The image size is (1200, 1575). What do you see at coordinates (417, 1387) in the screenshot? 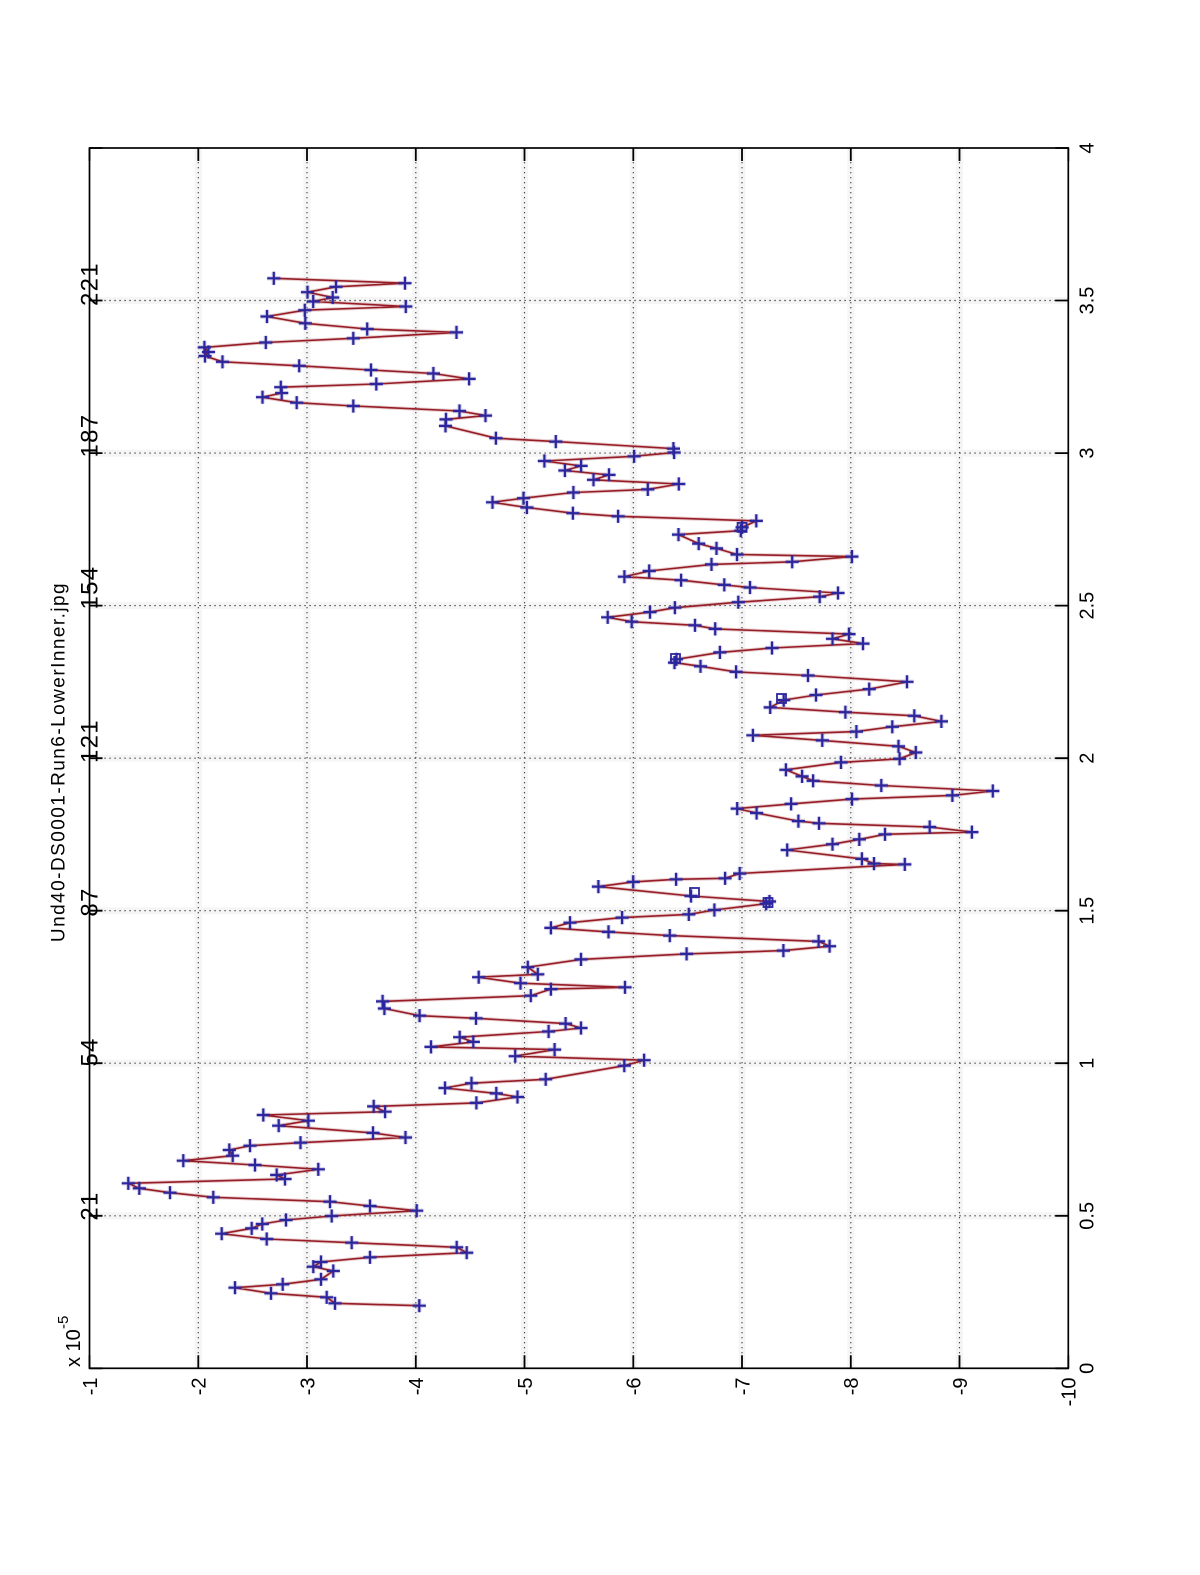
I see `svg-text: -4` at bounding box center [417, 1387].